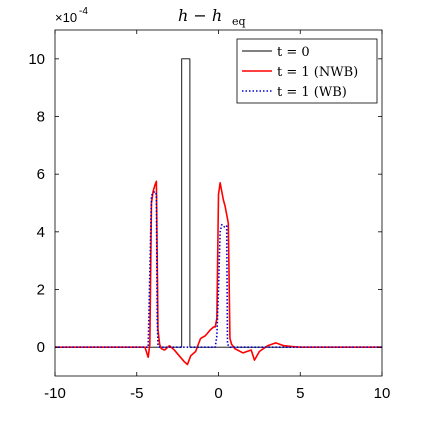 The image size is (423, 423). I want to click on x-tick-label: -5, so click(136, 393).